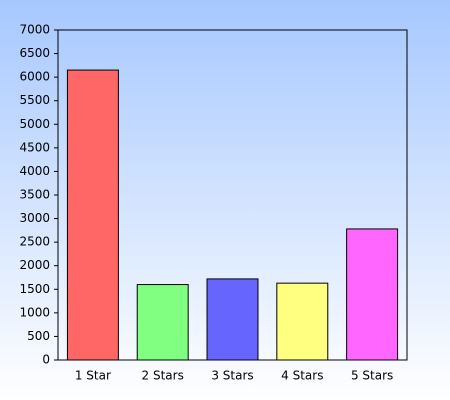 This screenshot has width=450, height=400. Describe the element at coordinates (34, 265) in the screenshot. I see `y-tick-label: 2000` at that location.